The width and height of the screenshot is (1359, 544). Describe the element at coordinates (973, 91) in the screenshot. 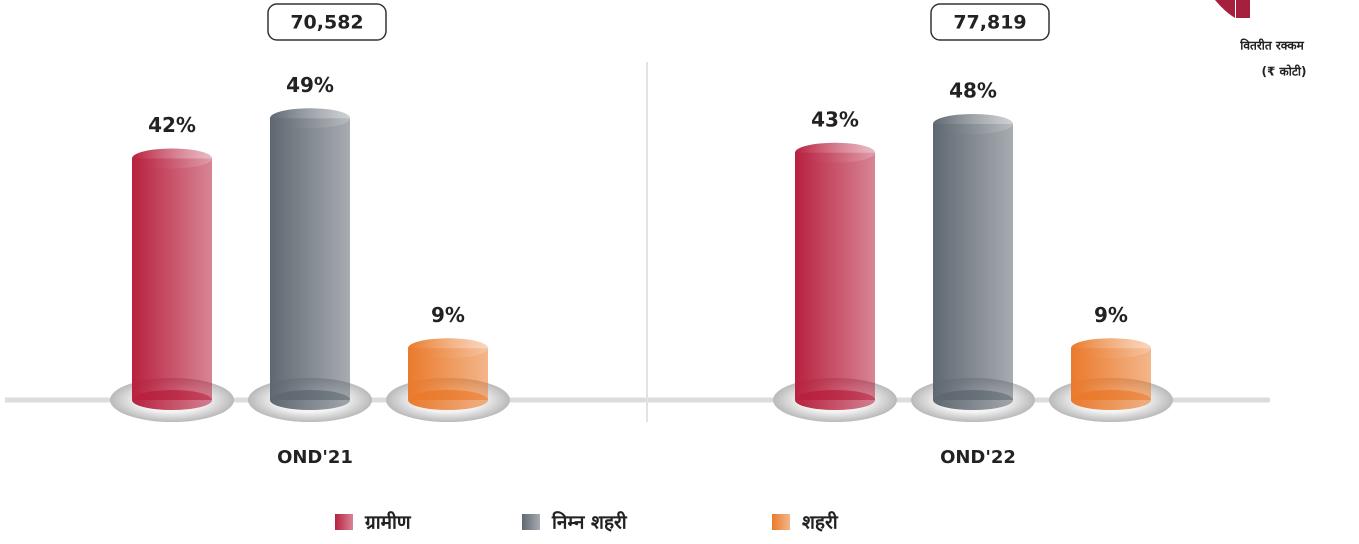

I see `value-label: 48%` at that location.